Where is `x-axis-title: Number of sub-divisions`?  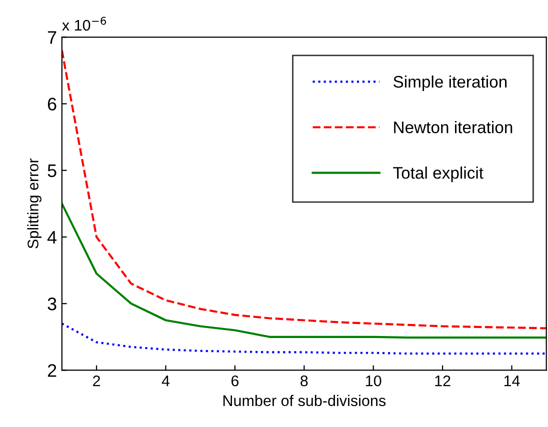 x-axis-title: Number of sub-divisions is located at coordinates (304, 400).